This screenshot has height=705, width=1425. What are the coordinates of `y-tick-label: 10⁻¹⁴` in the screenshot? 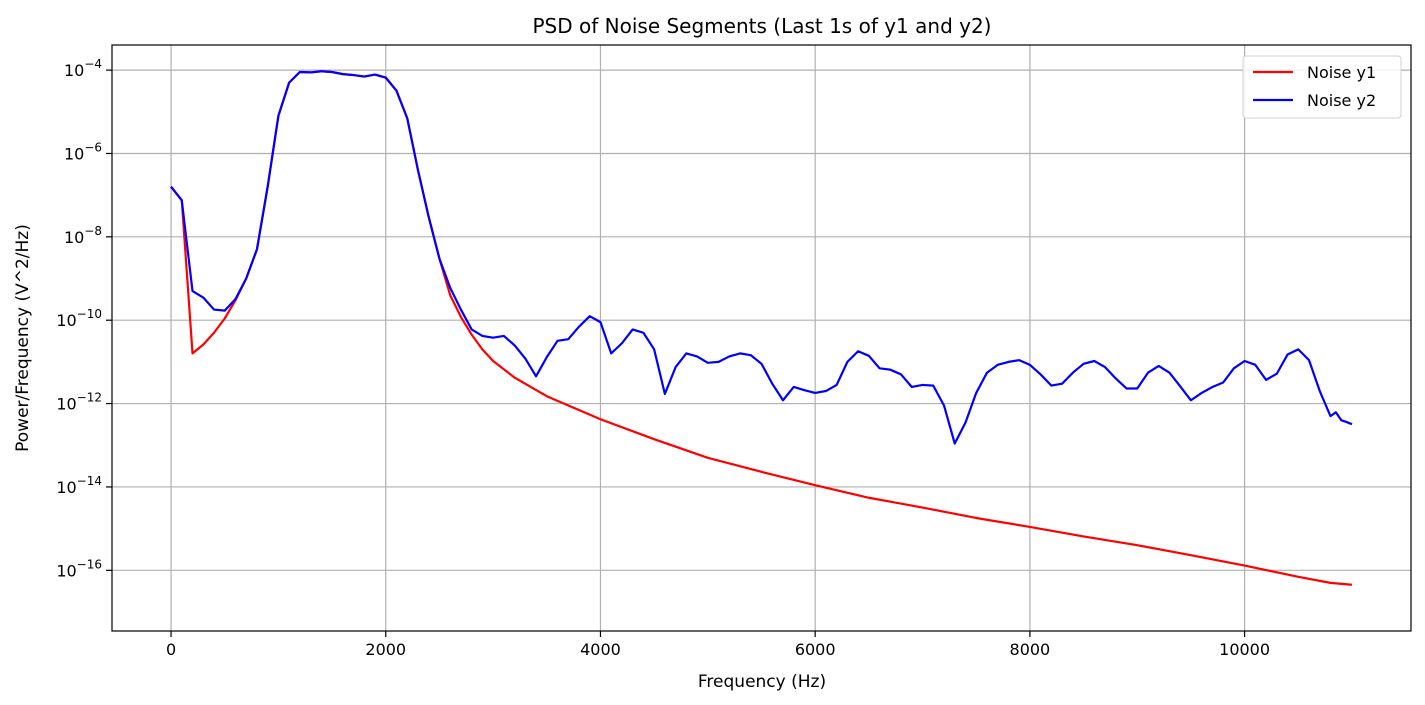 It's located at (79, 485).